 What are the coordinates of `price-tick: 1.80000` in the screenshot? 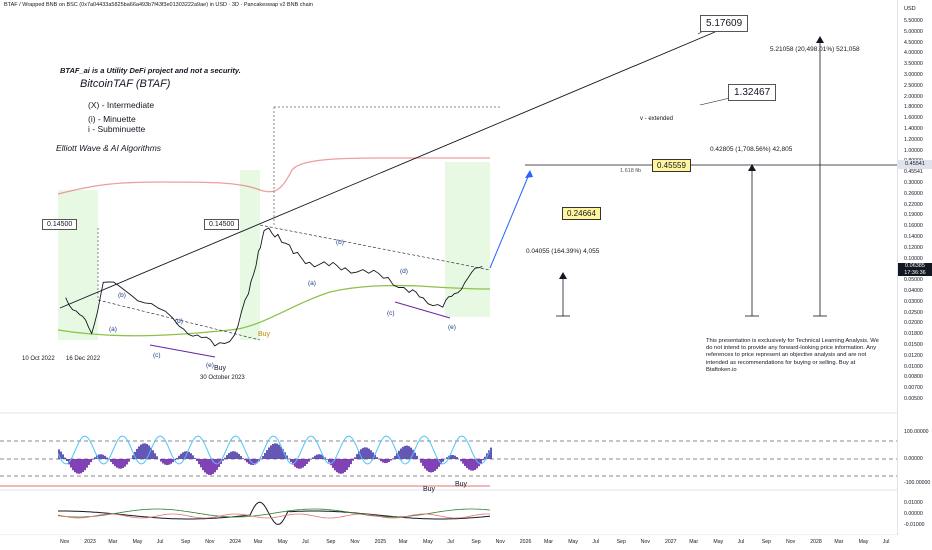 It's located at (913, 107).